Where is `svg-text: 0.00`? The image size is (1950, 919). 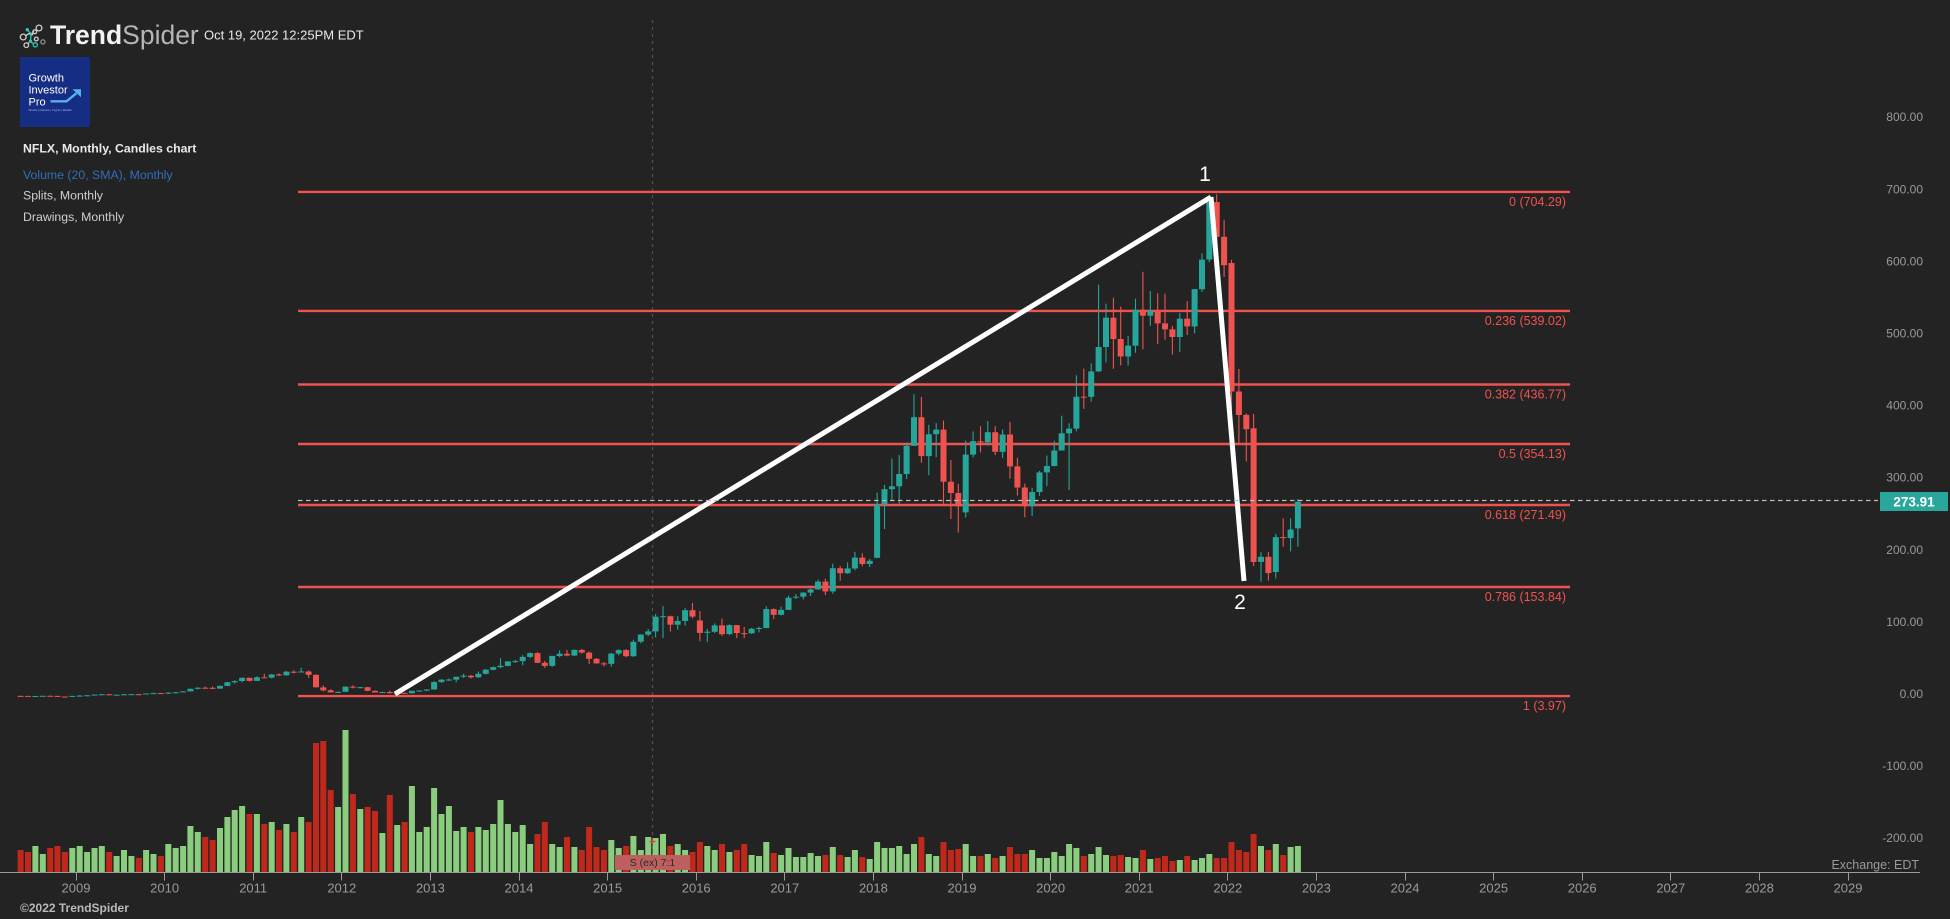
svg-text: 0.00 is located at coordinates (1912, 694).